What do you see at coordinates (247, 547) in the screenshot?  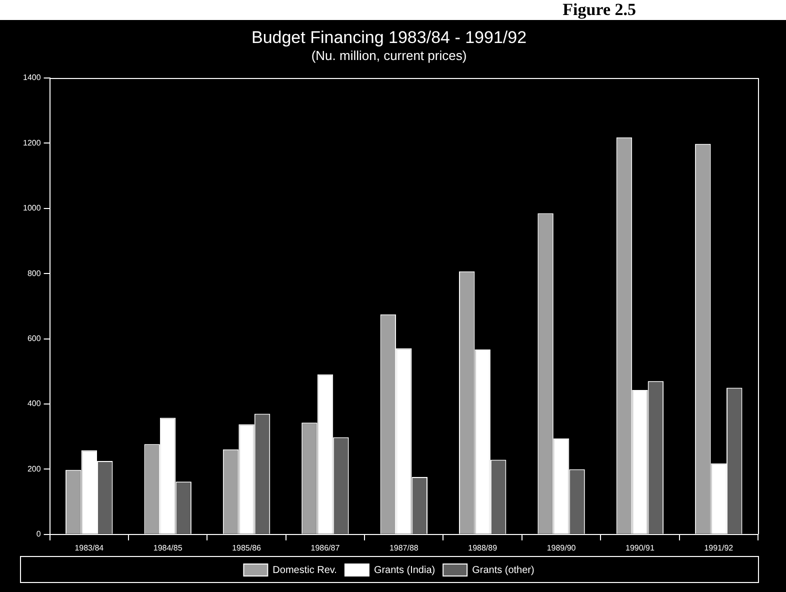 I see `x-tick-label: 1985/86` at bounding box center [247, 547].